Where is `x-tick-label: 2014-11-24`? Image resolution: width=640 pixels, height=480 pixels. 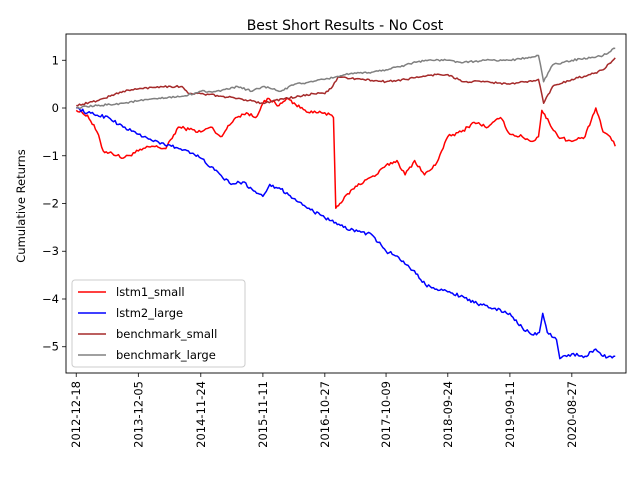
x-tick-label: 2014-11-24 is located at coordinates (201, 414).